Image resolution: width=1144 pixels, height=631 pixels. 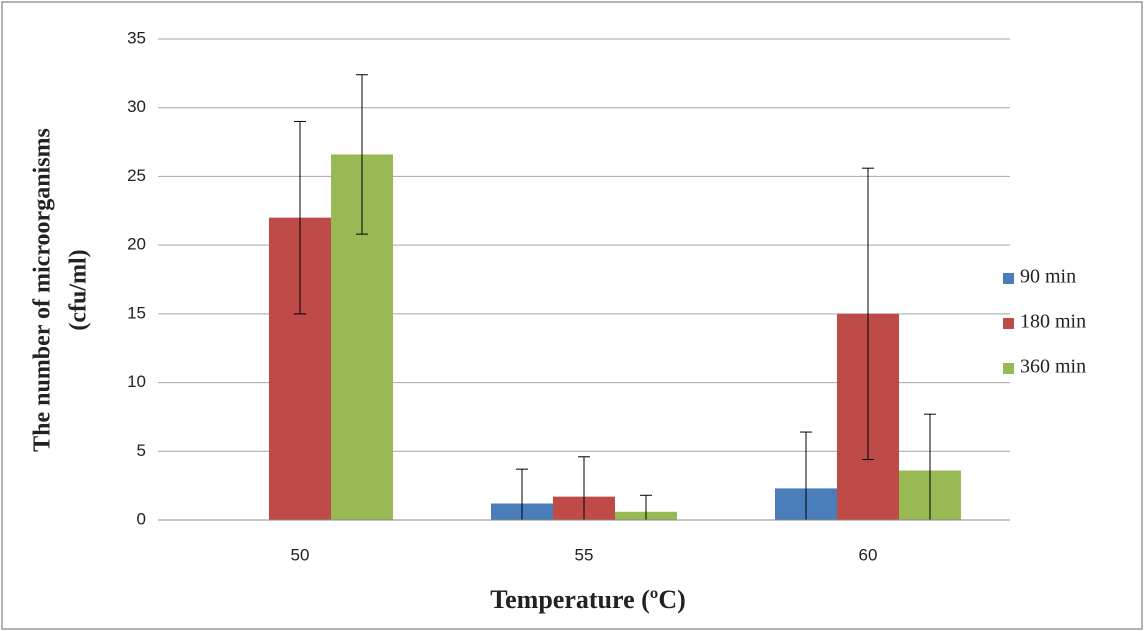 I want to click on y-tick-label: 15, so click(x=136, y=312).